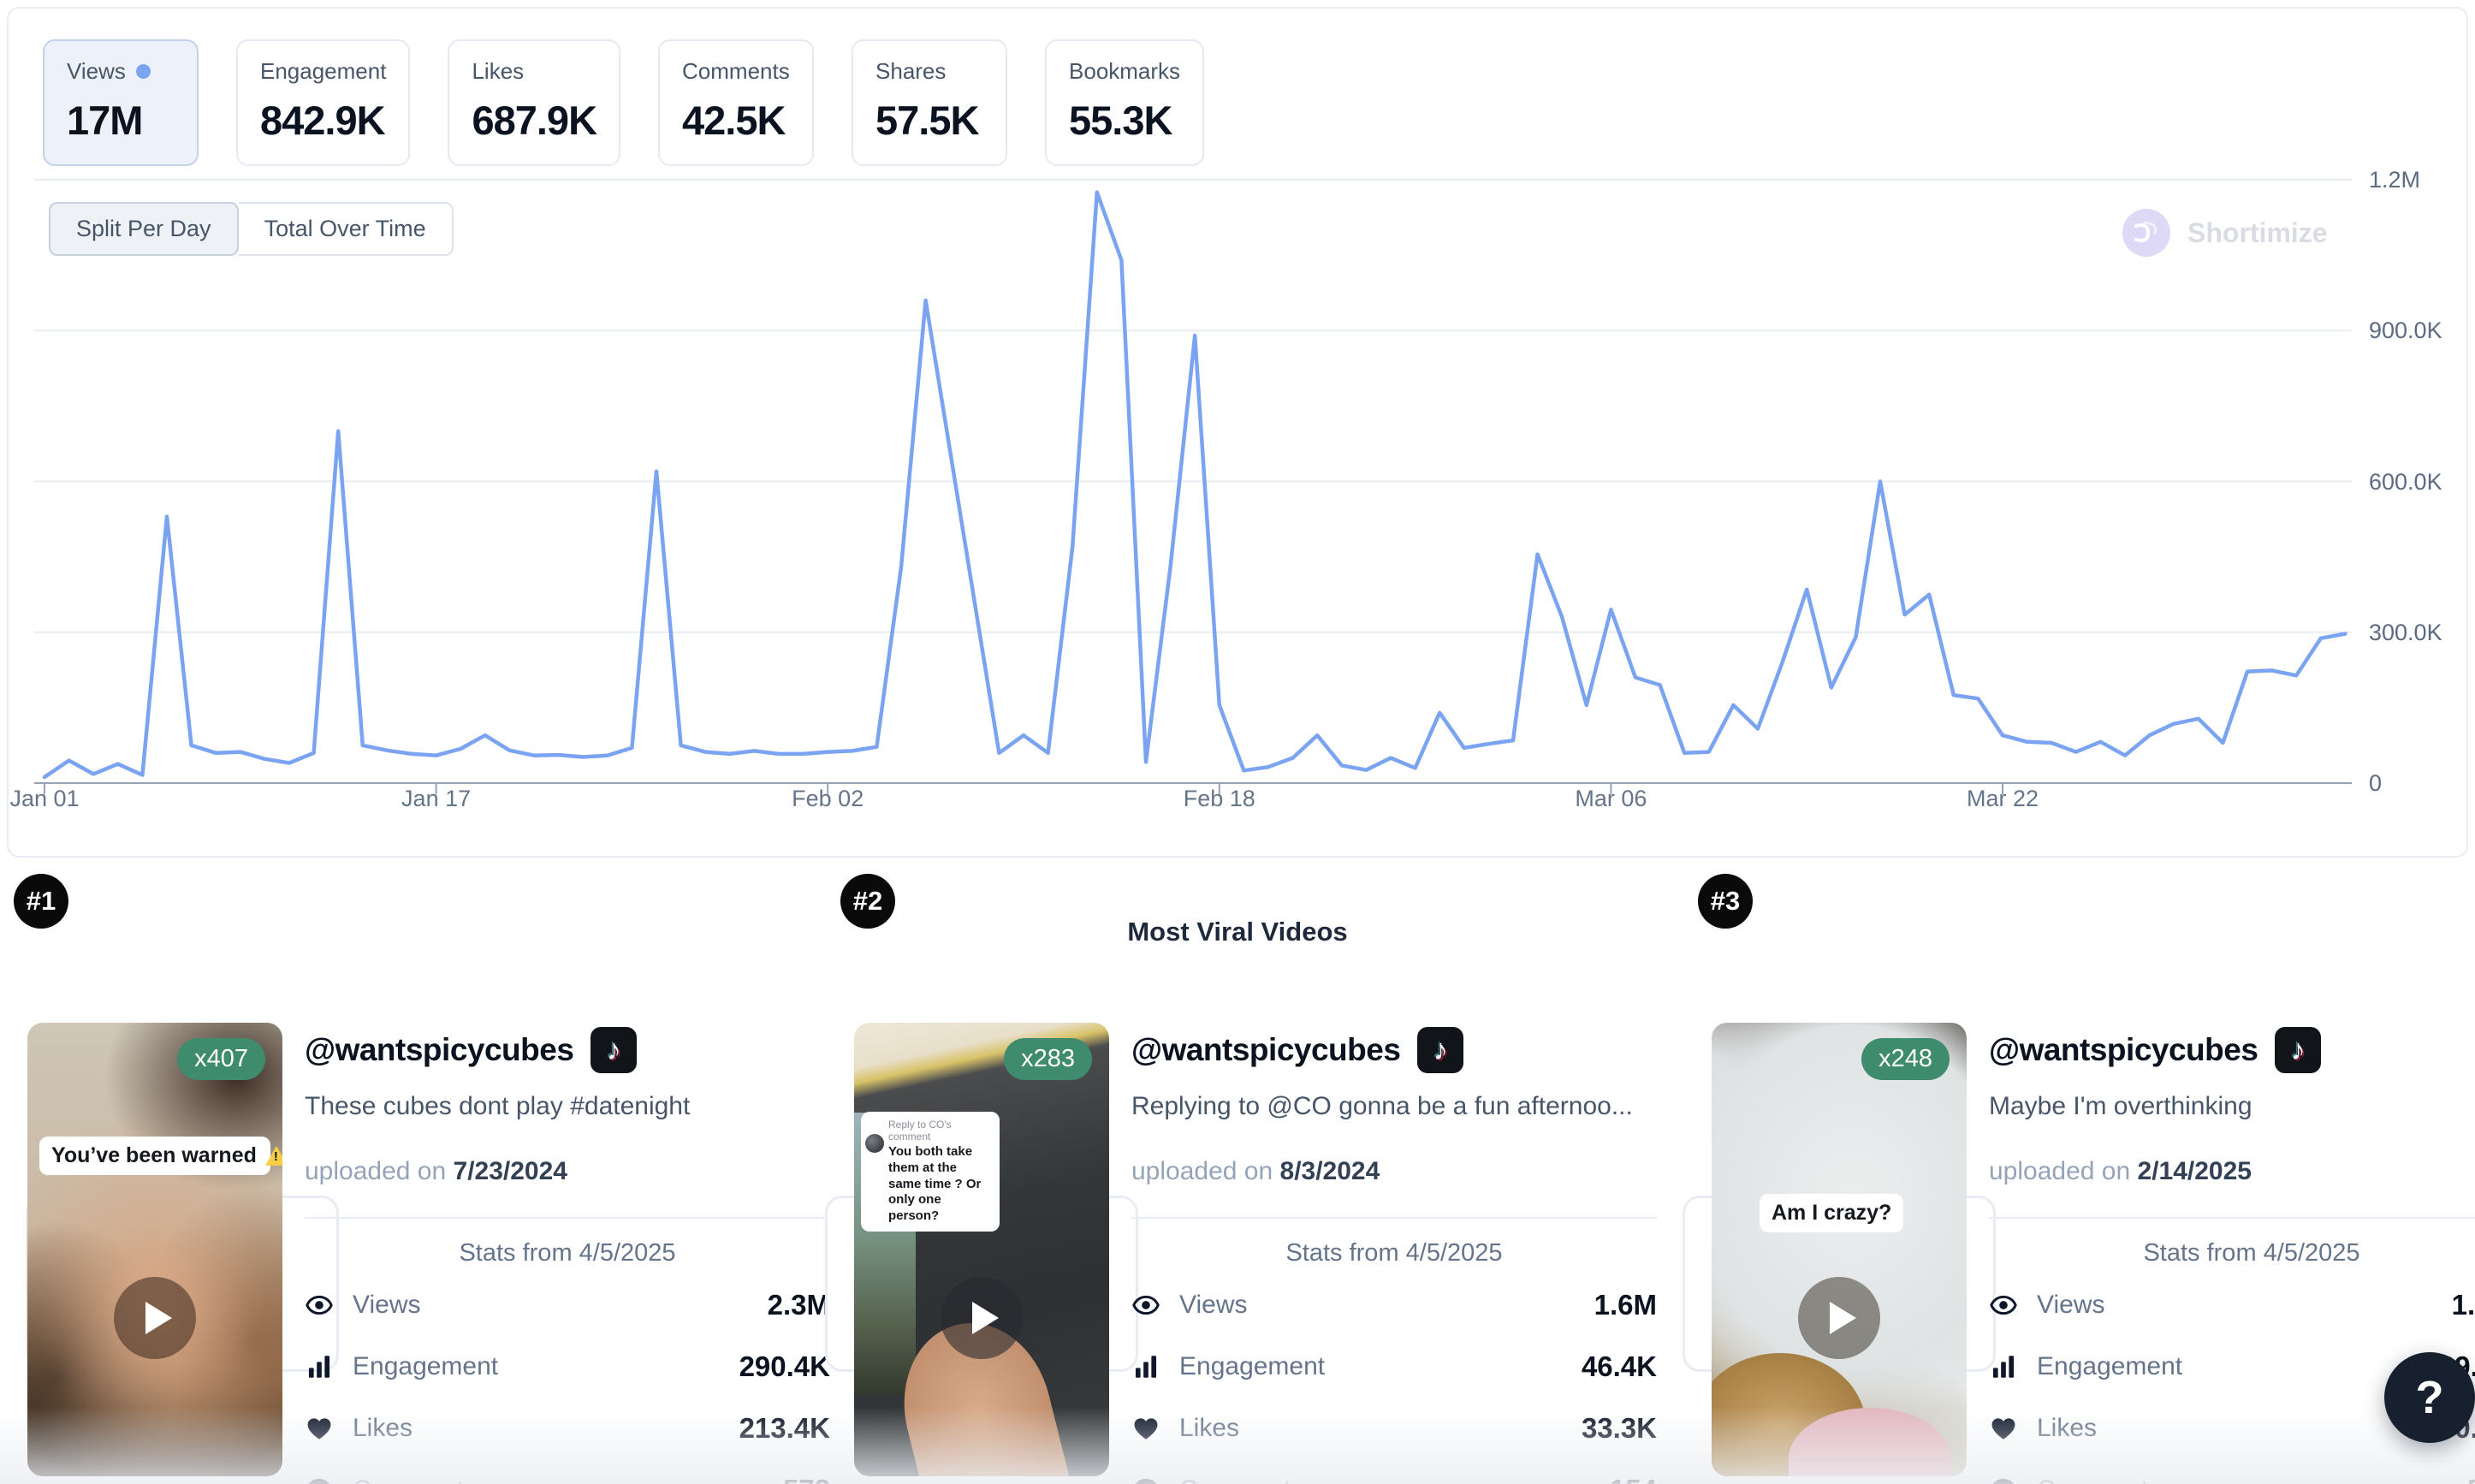  I want to click on uploaded-on: uploaded on 8/3/2024, so click(1255, 1171).